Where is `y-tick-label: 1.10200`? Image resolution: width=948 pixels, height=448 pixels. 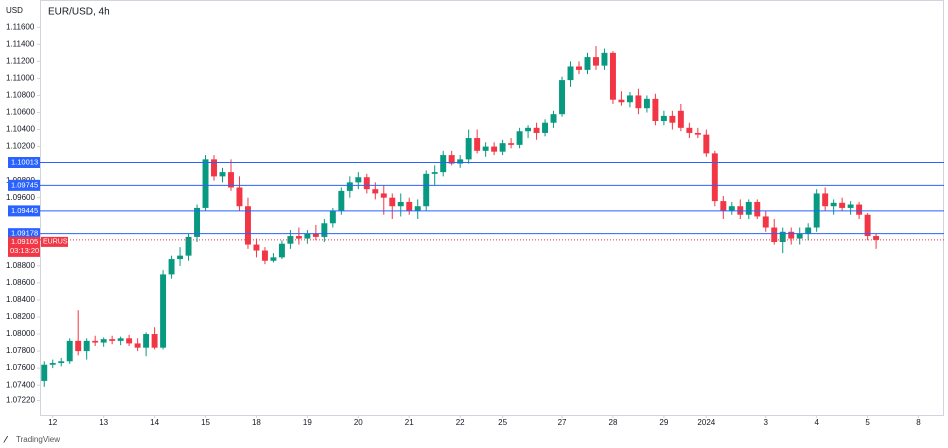
y-tick-label: 1.10200 is located at coordinates (20, 146).